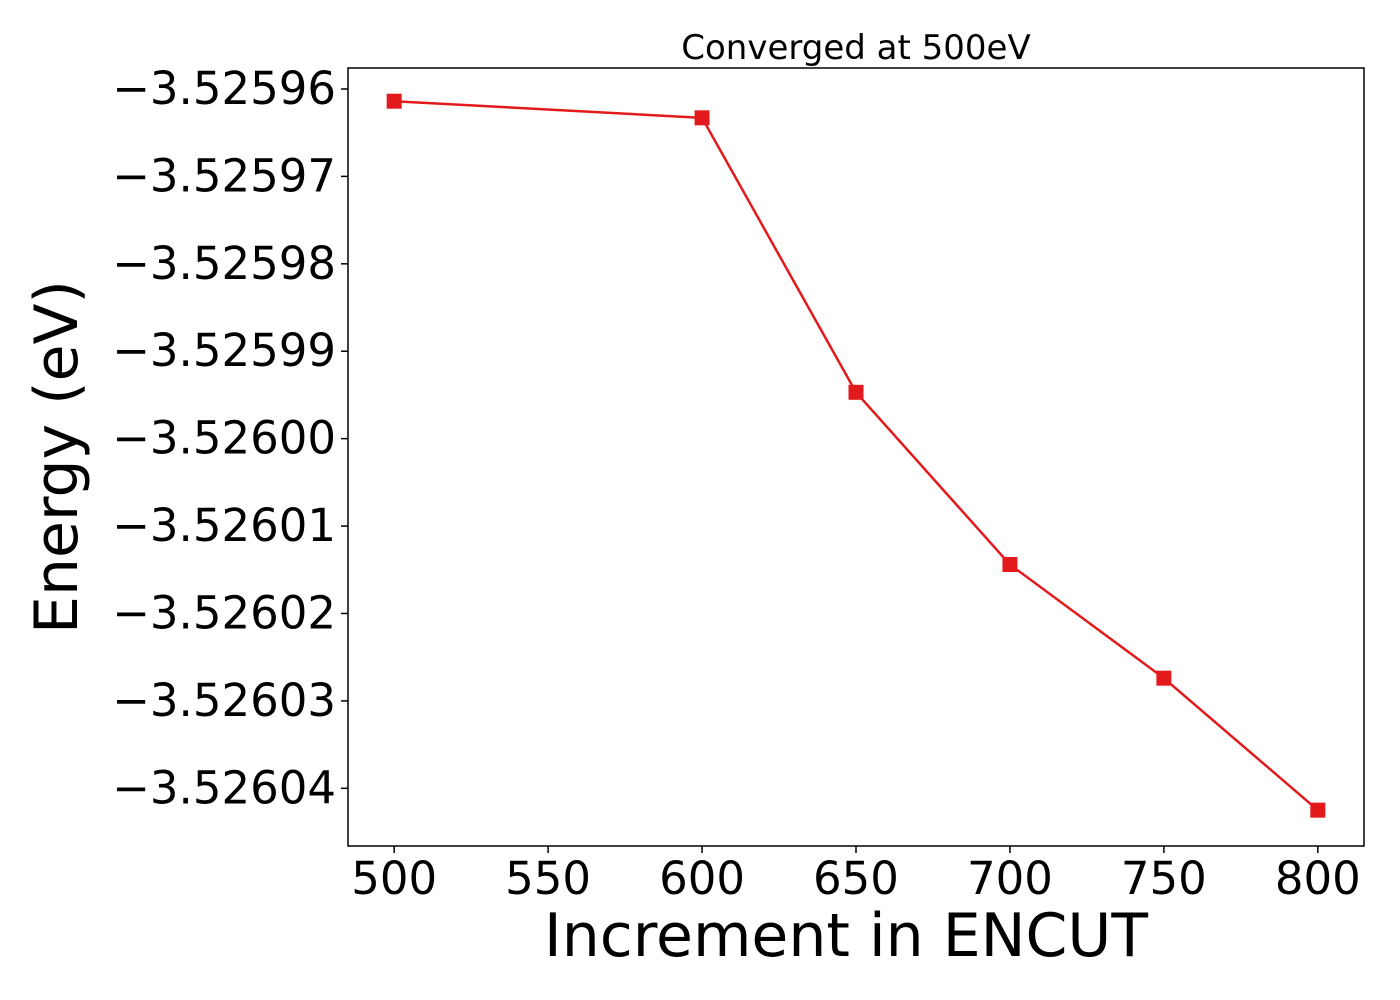  What do you see at coordinates (1164, 878) in the screenshot?
I see `x-tick-label: 750` at bounding box center [1164, 878].